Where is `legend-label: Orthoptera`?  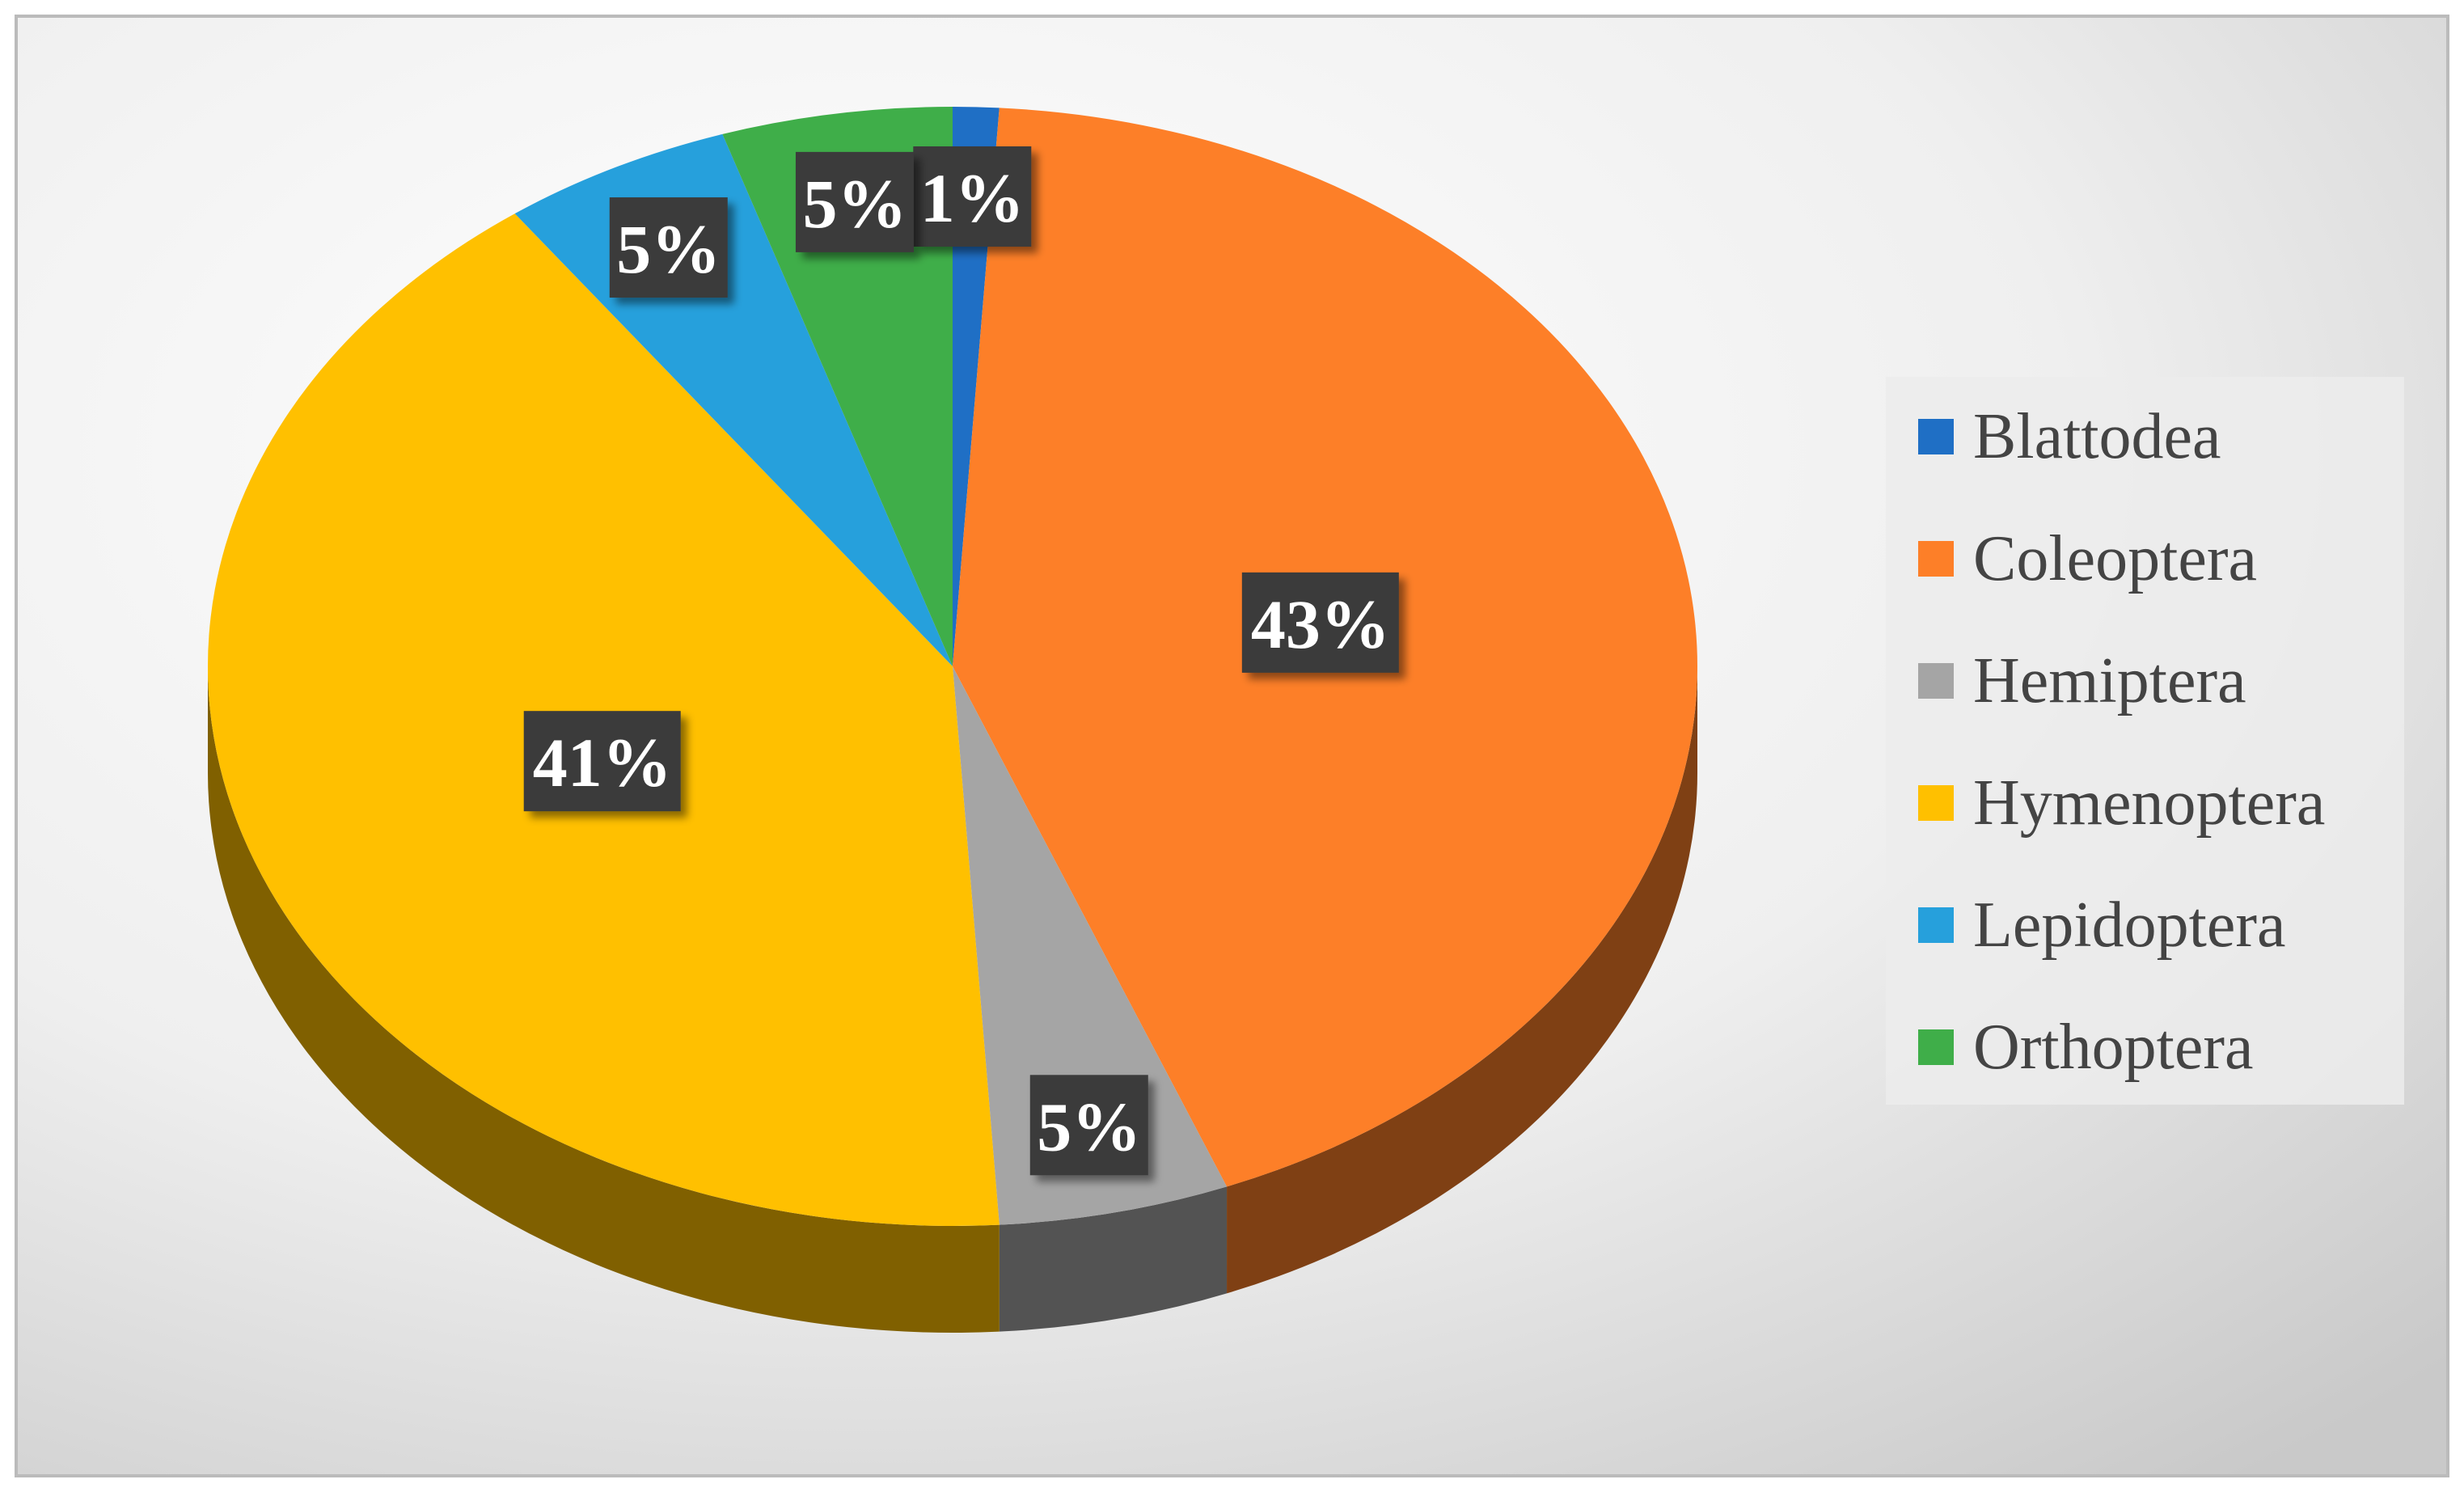 legend-label: Orthoptera is located at coordinates (2113, 1047).